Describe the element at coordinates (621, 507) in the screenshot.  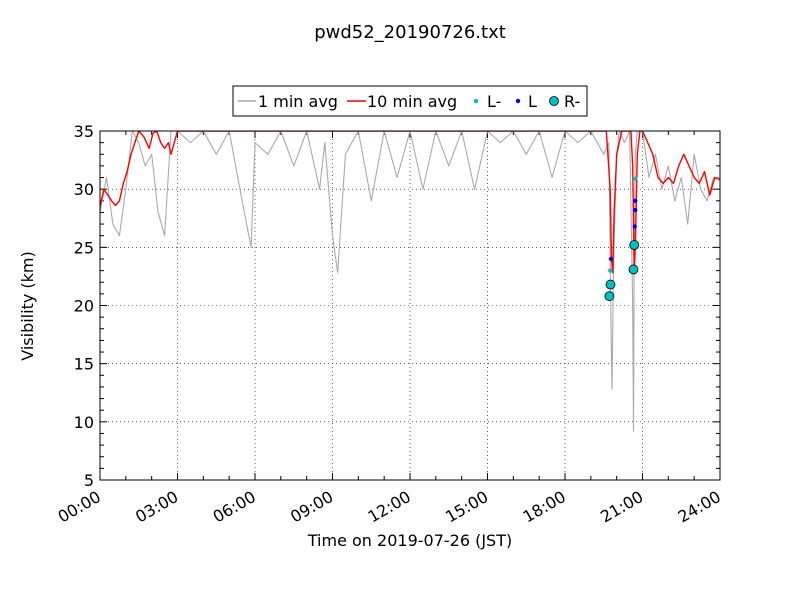
I see `x-tick-label: 21:00` at that location.